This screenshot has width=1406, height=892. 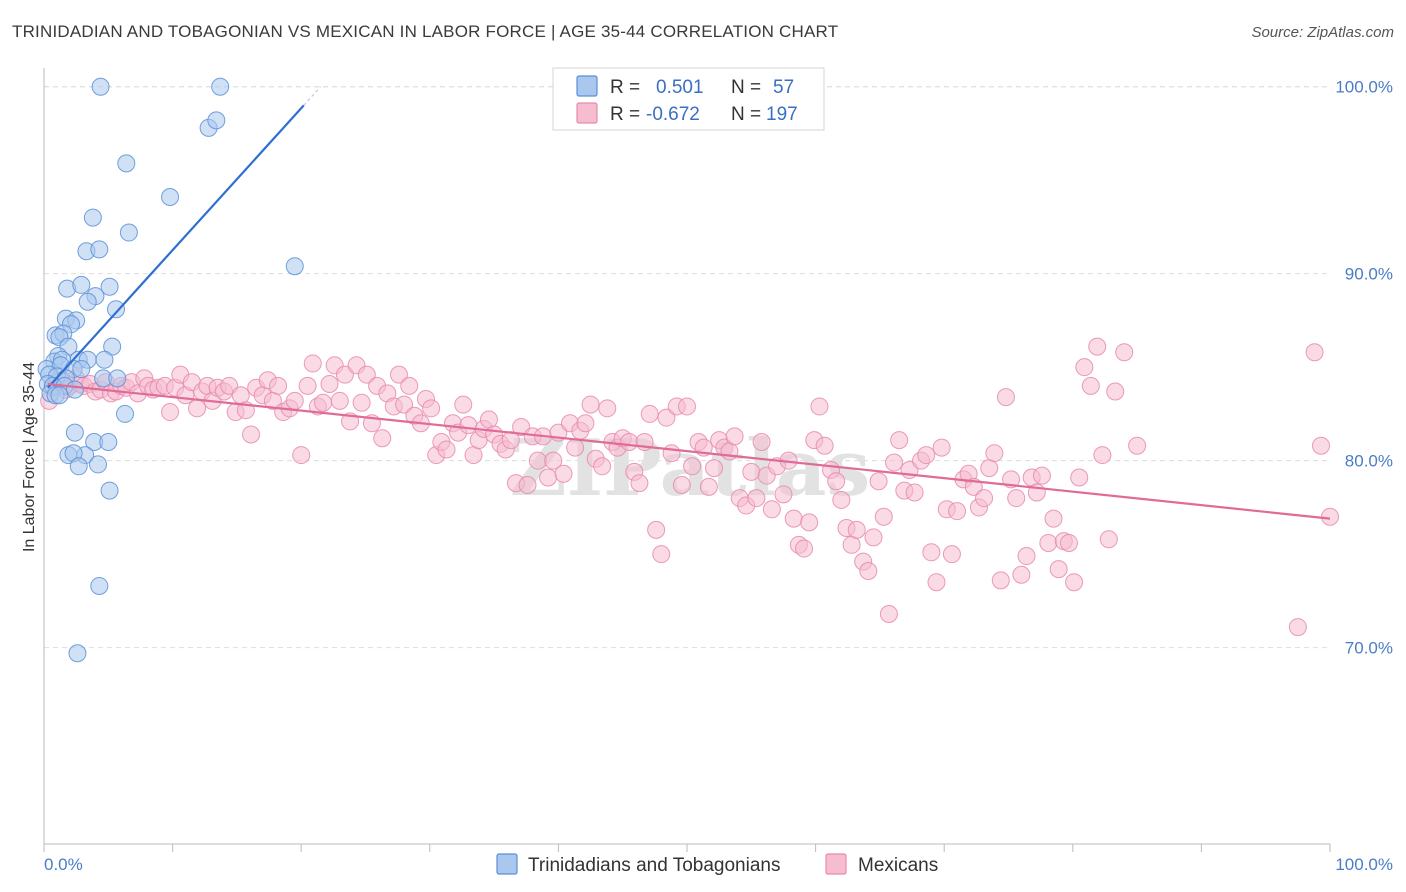 I want to click on legend-swatch-pink, so click(x=587, y=113).